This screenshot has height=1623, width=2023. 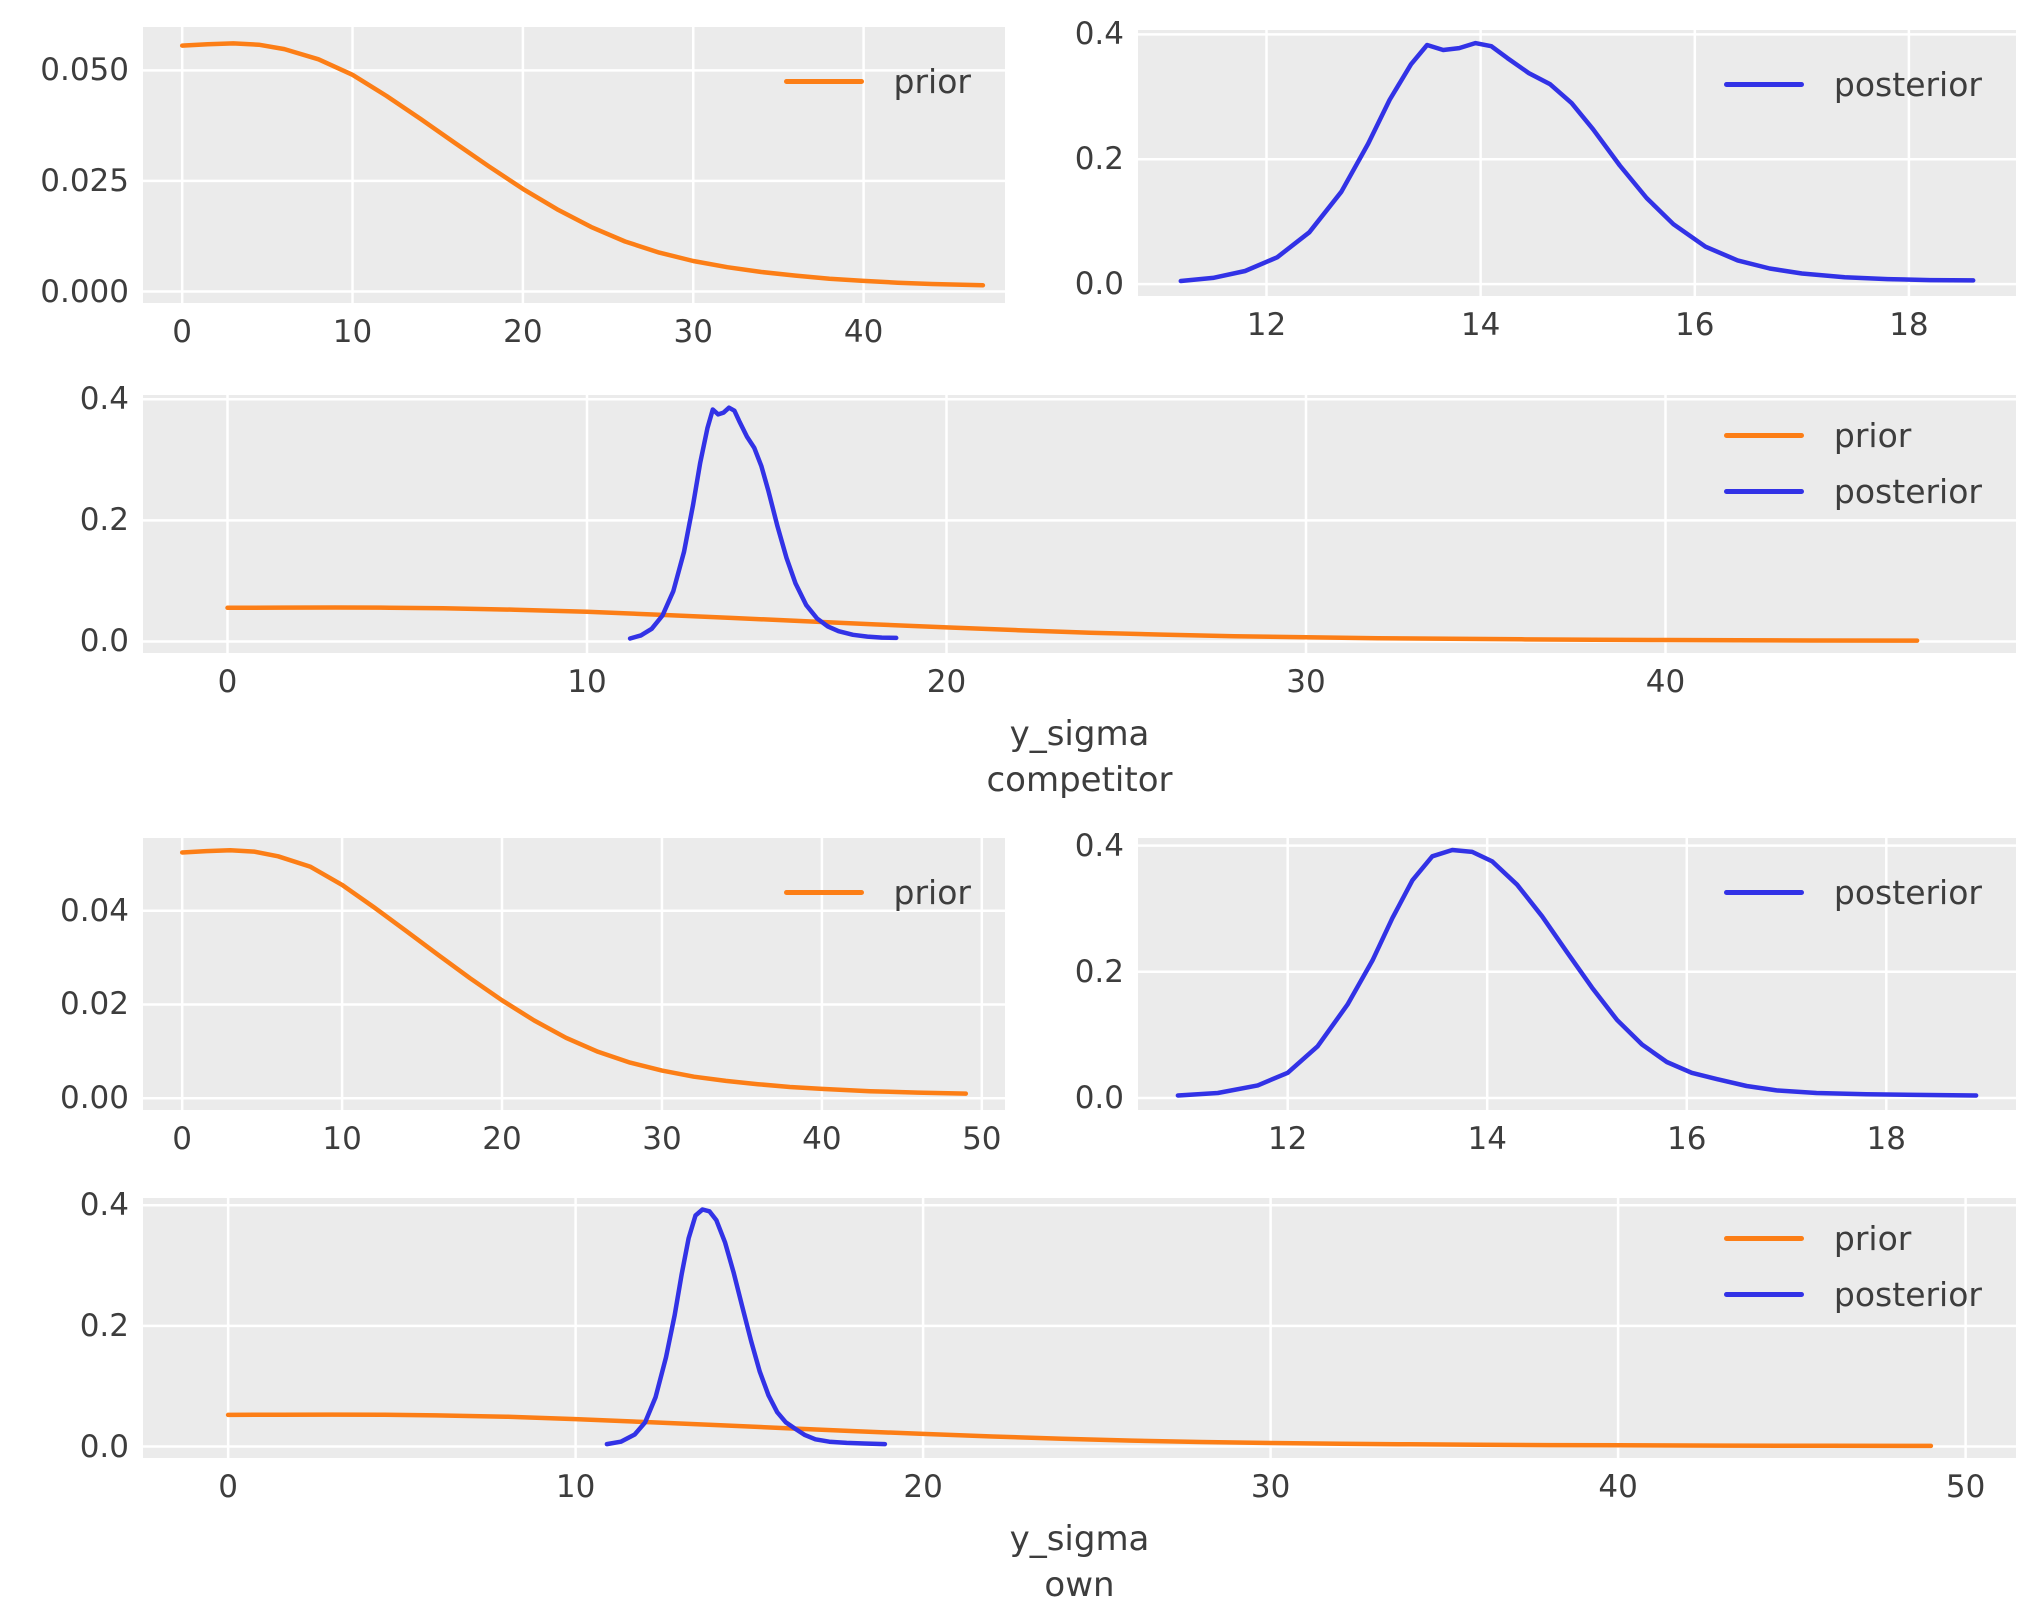 I want to click on own-combined-panel: prior posterior, so click(x=1079, y=1328).